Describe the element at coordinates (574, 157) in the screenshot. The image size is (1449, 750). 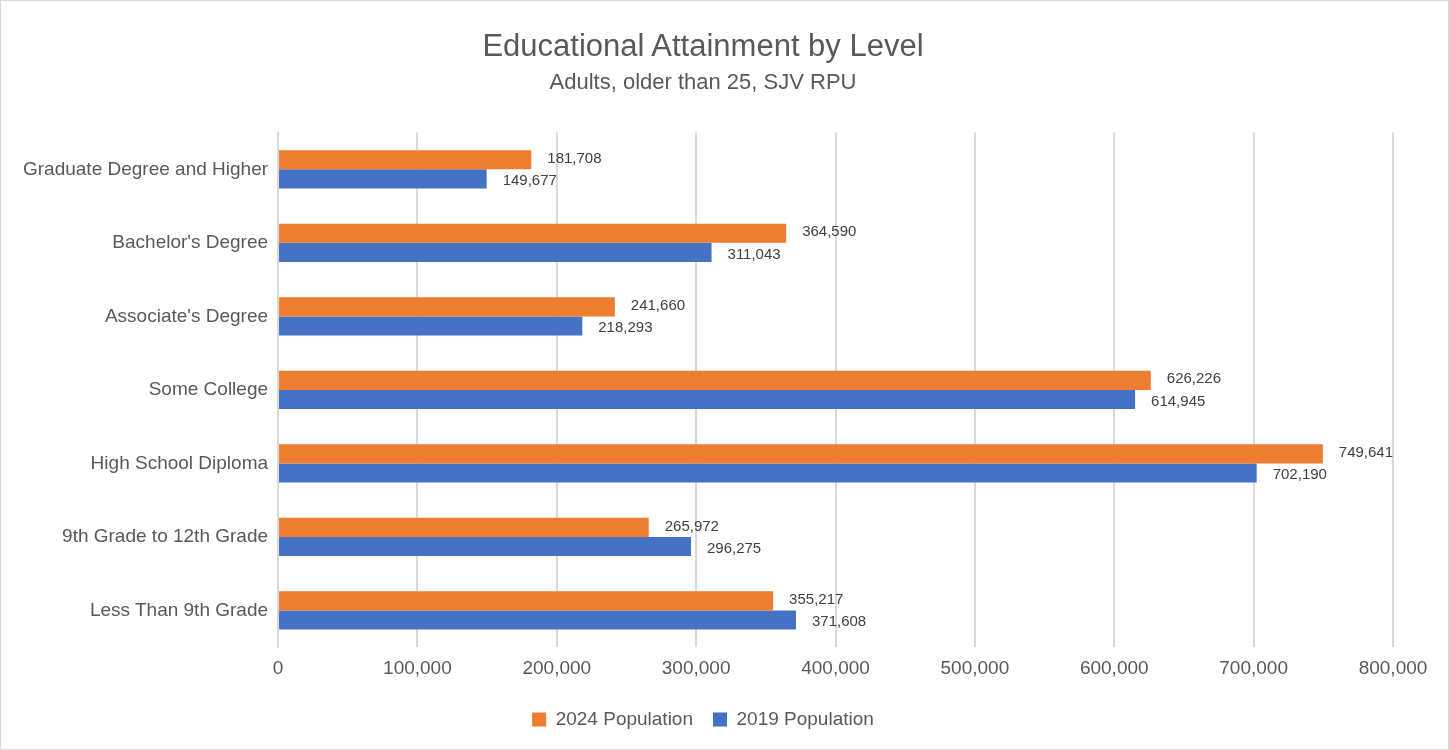
I see `data-label: 181,708` at that location.